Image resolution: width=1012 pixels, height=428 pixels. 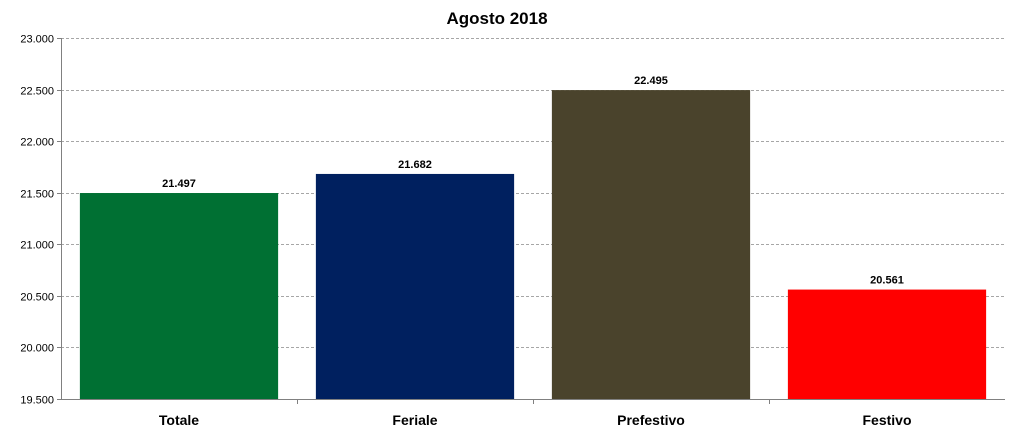 I want to click on bar-totale, so click(x=179, y=296).